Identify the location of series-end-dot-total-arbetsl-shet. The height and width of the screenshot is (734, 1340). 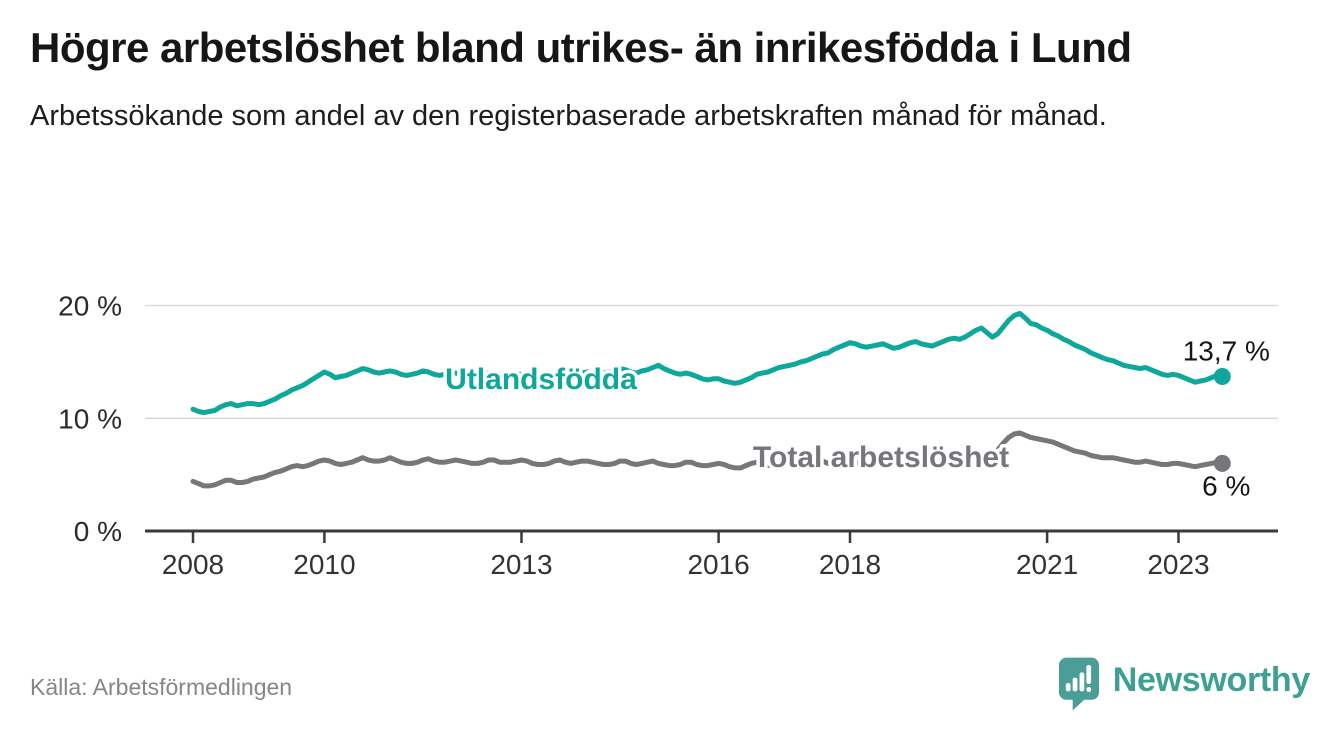
(1222, 463).